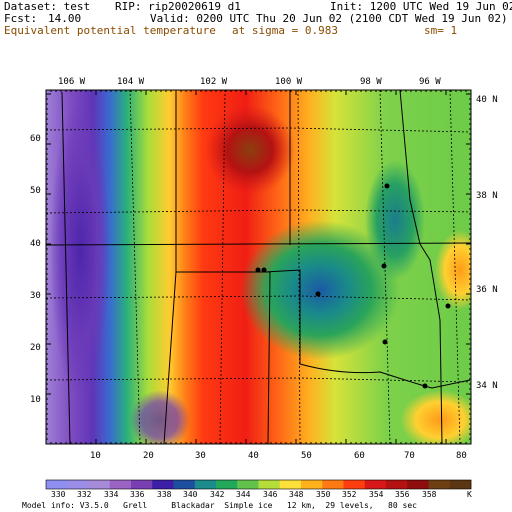 This screenshot has height=512, width=512. What do you see at coordinates (35, 244) in the screenshot?
I see `y-tick-40: 40` at bounding box center [35, 244].